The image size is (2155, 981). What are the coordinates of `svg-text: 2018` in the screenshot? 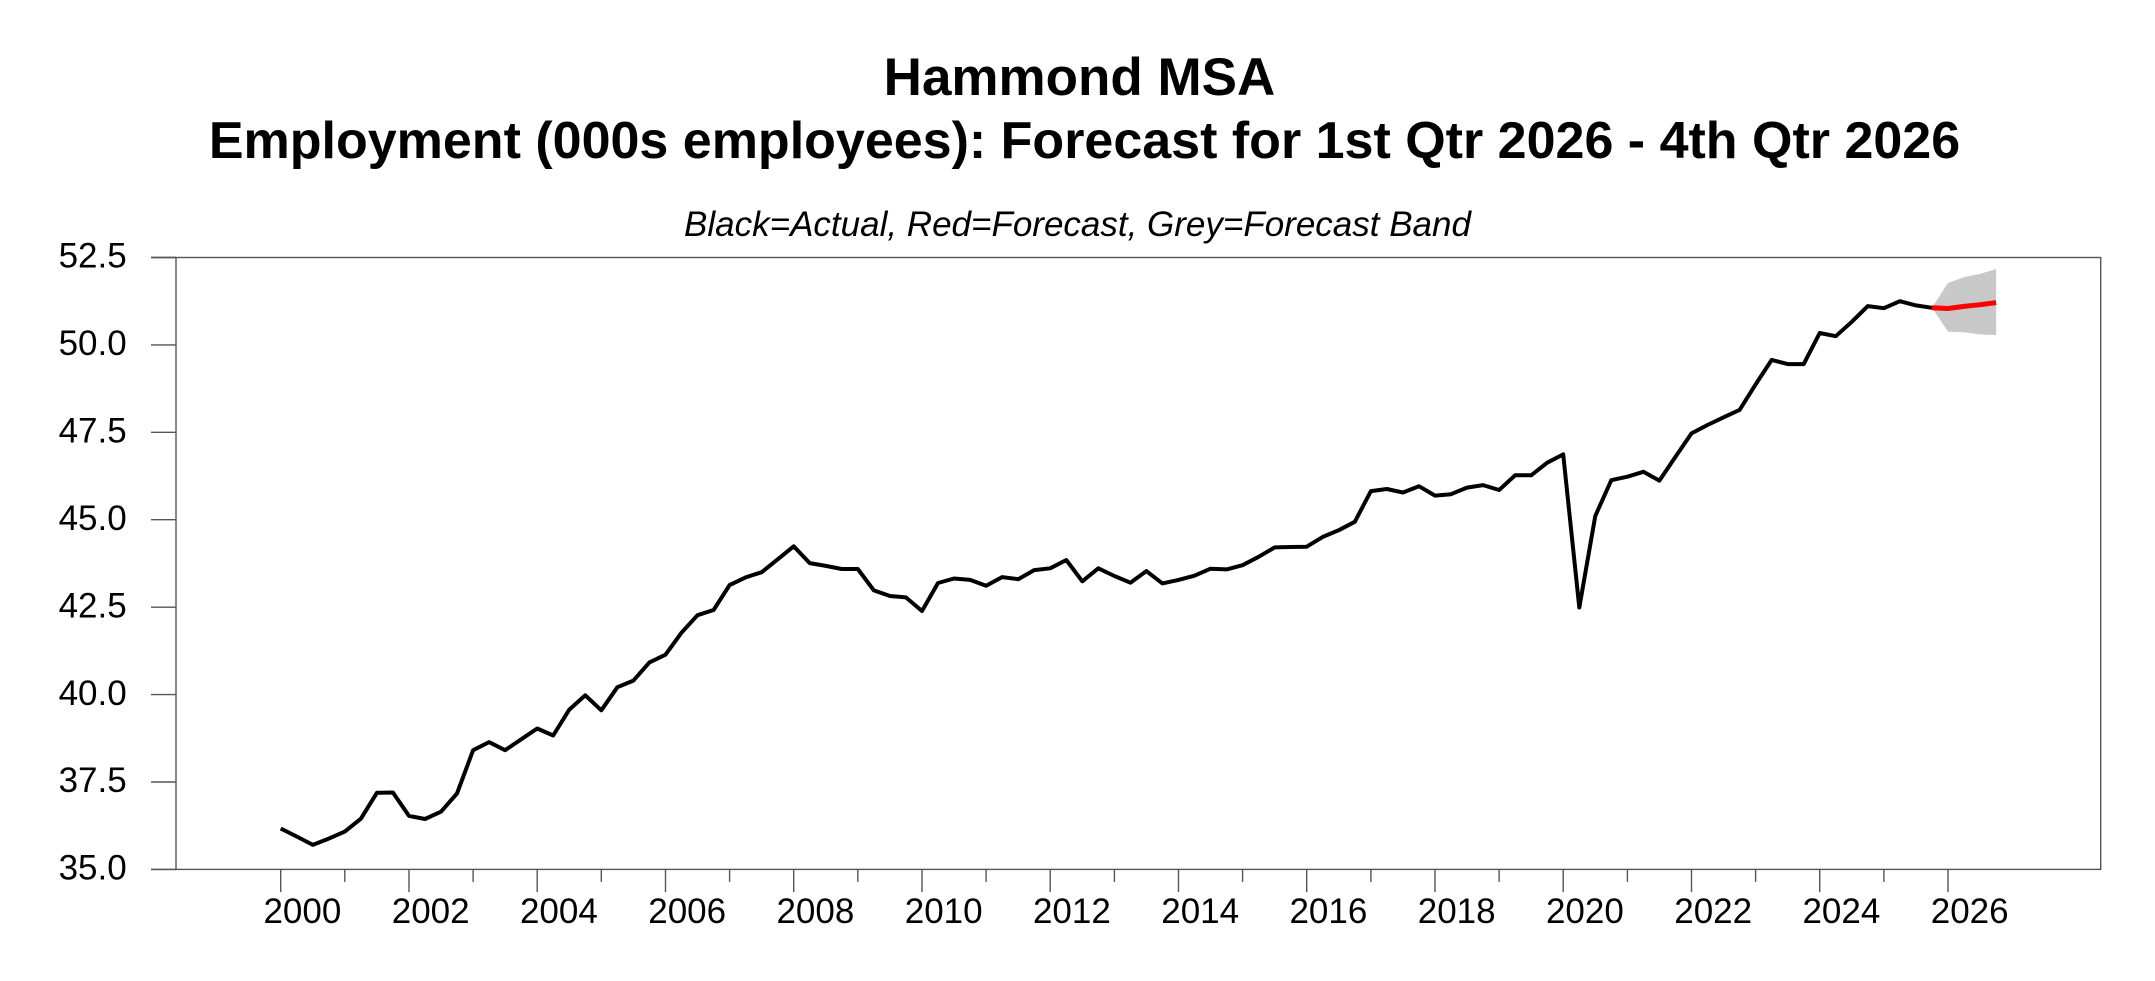 It's located at (1457, 911).